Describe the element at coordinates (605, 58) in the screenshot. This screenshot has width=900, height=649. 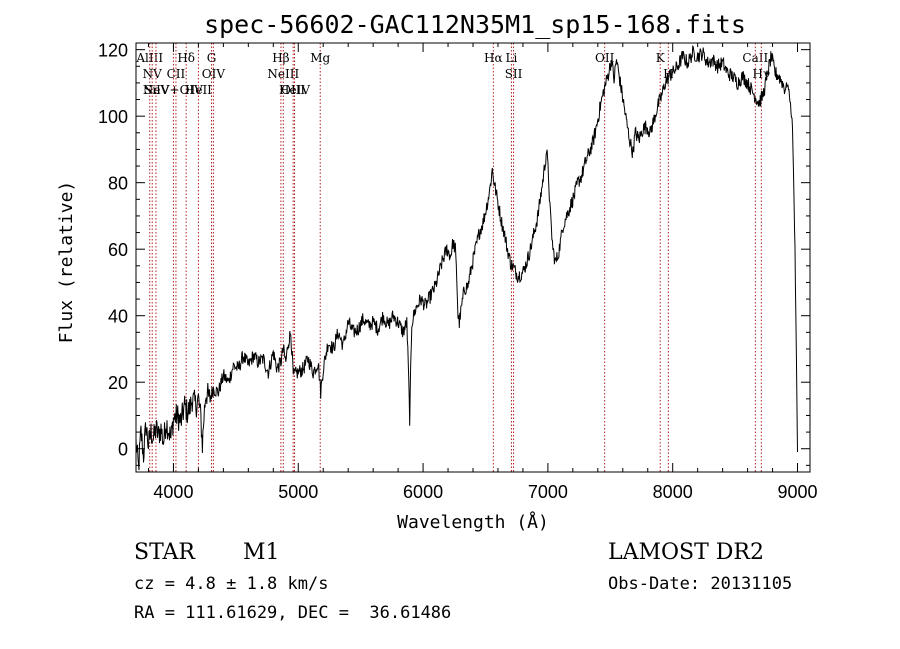
I see `line-marker-label: OII` at that location.